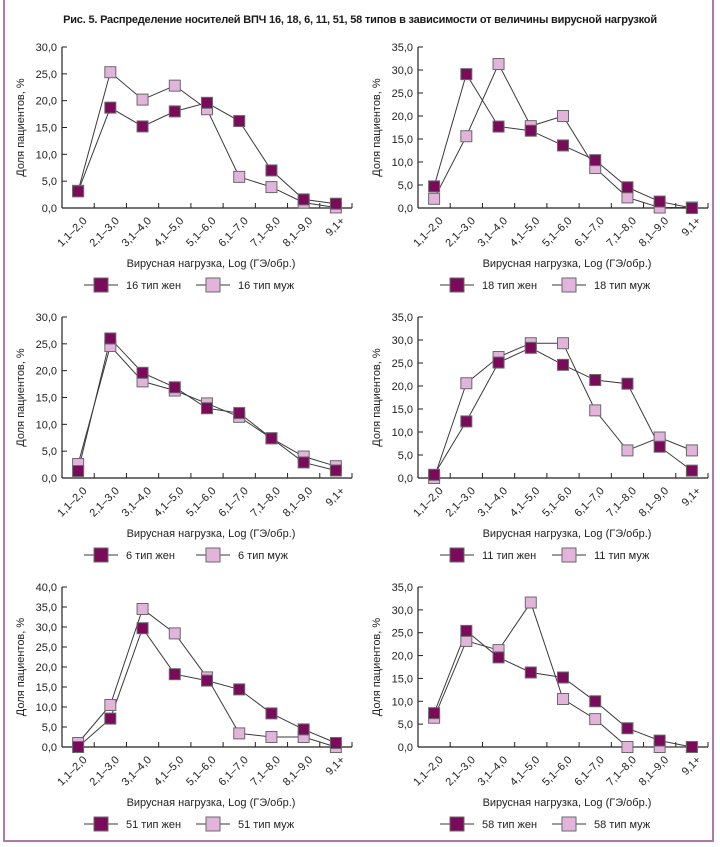  I want to click on y-tick-label: 15,0, so click(402, 140).